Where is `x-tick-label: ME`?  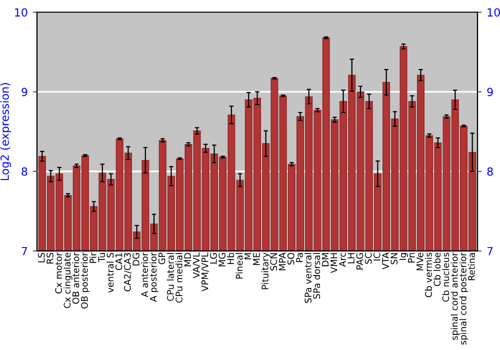 x-tick-label: ME is located at coordinates (256, 258).